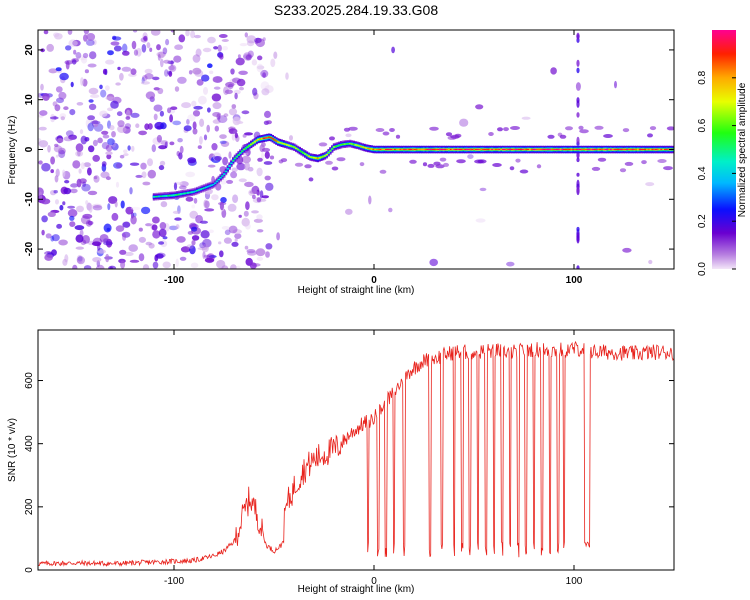 This screenshot has height=600, width=750. What do you see at coordinates (374, 280) in the screenshot?
I see `x-tick-label: 0` at bounding box center [374, 280].